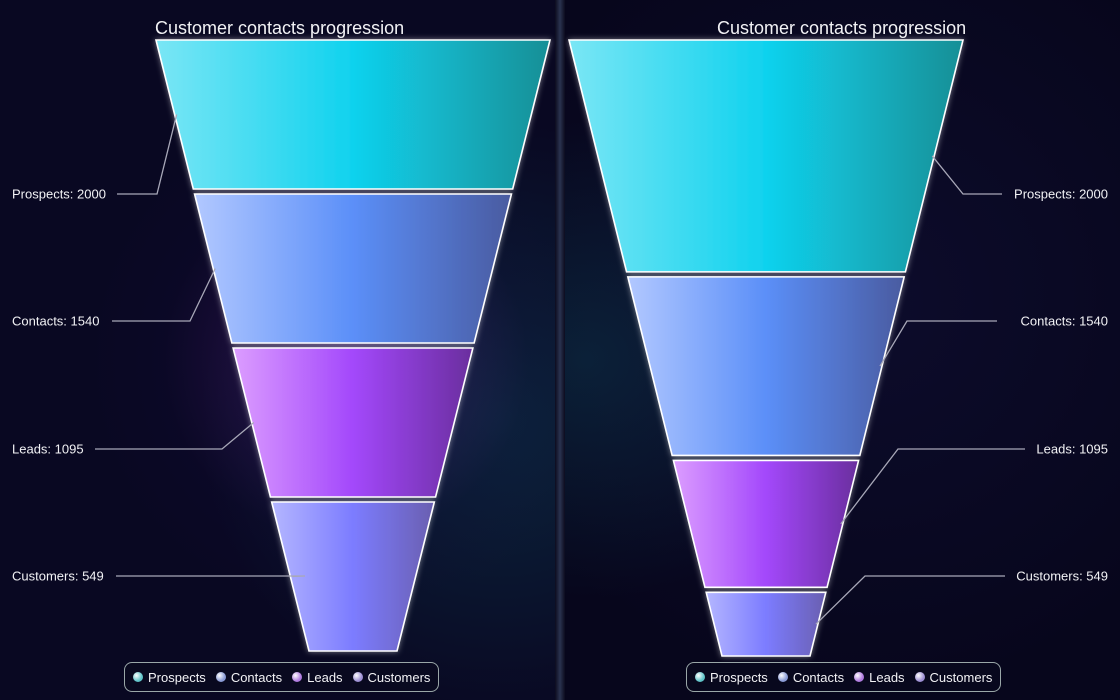 Image resolution: width=1120 pixels, height=700 pixels. What do you see at coordinates (560, 350) in the screenshot?
I see `panel-divider` at bounding box center [560, 350].